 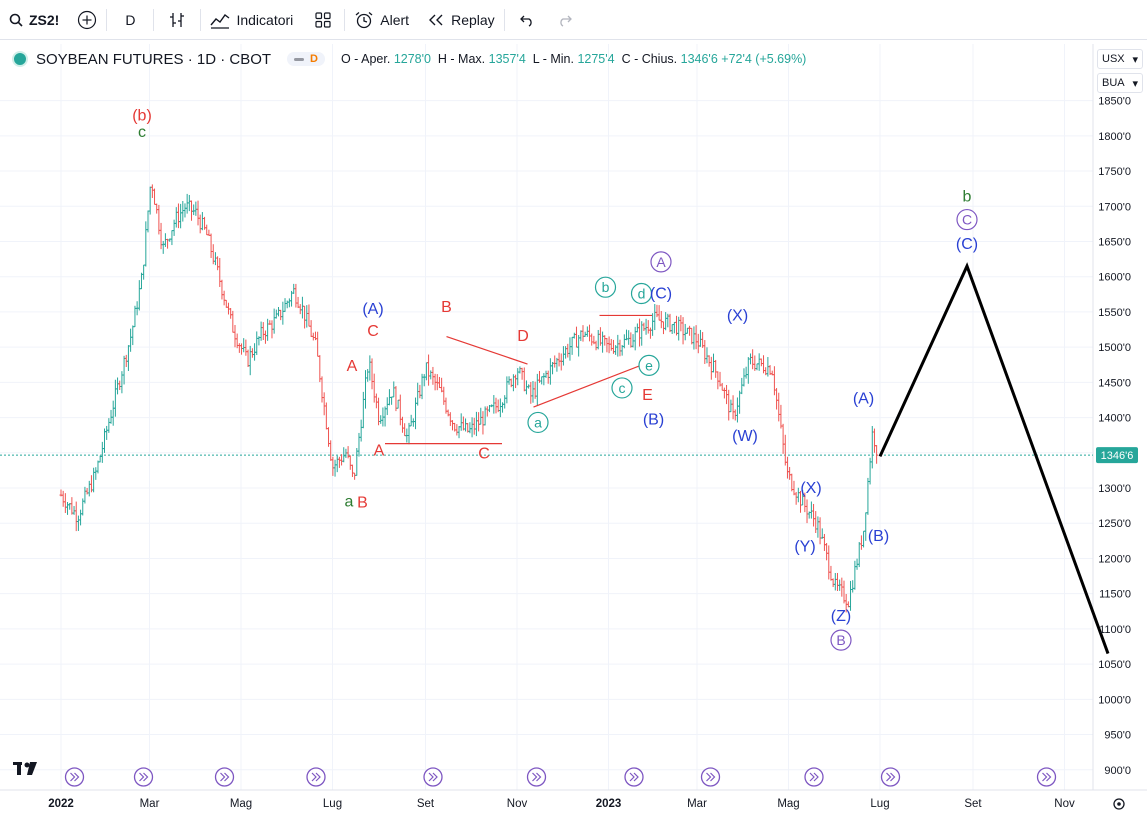 What do you see at coordinates (1114, 278) in the screenshot?
I see `price-tick-label: 1600'0` at bounding box center [1114, 278].